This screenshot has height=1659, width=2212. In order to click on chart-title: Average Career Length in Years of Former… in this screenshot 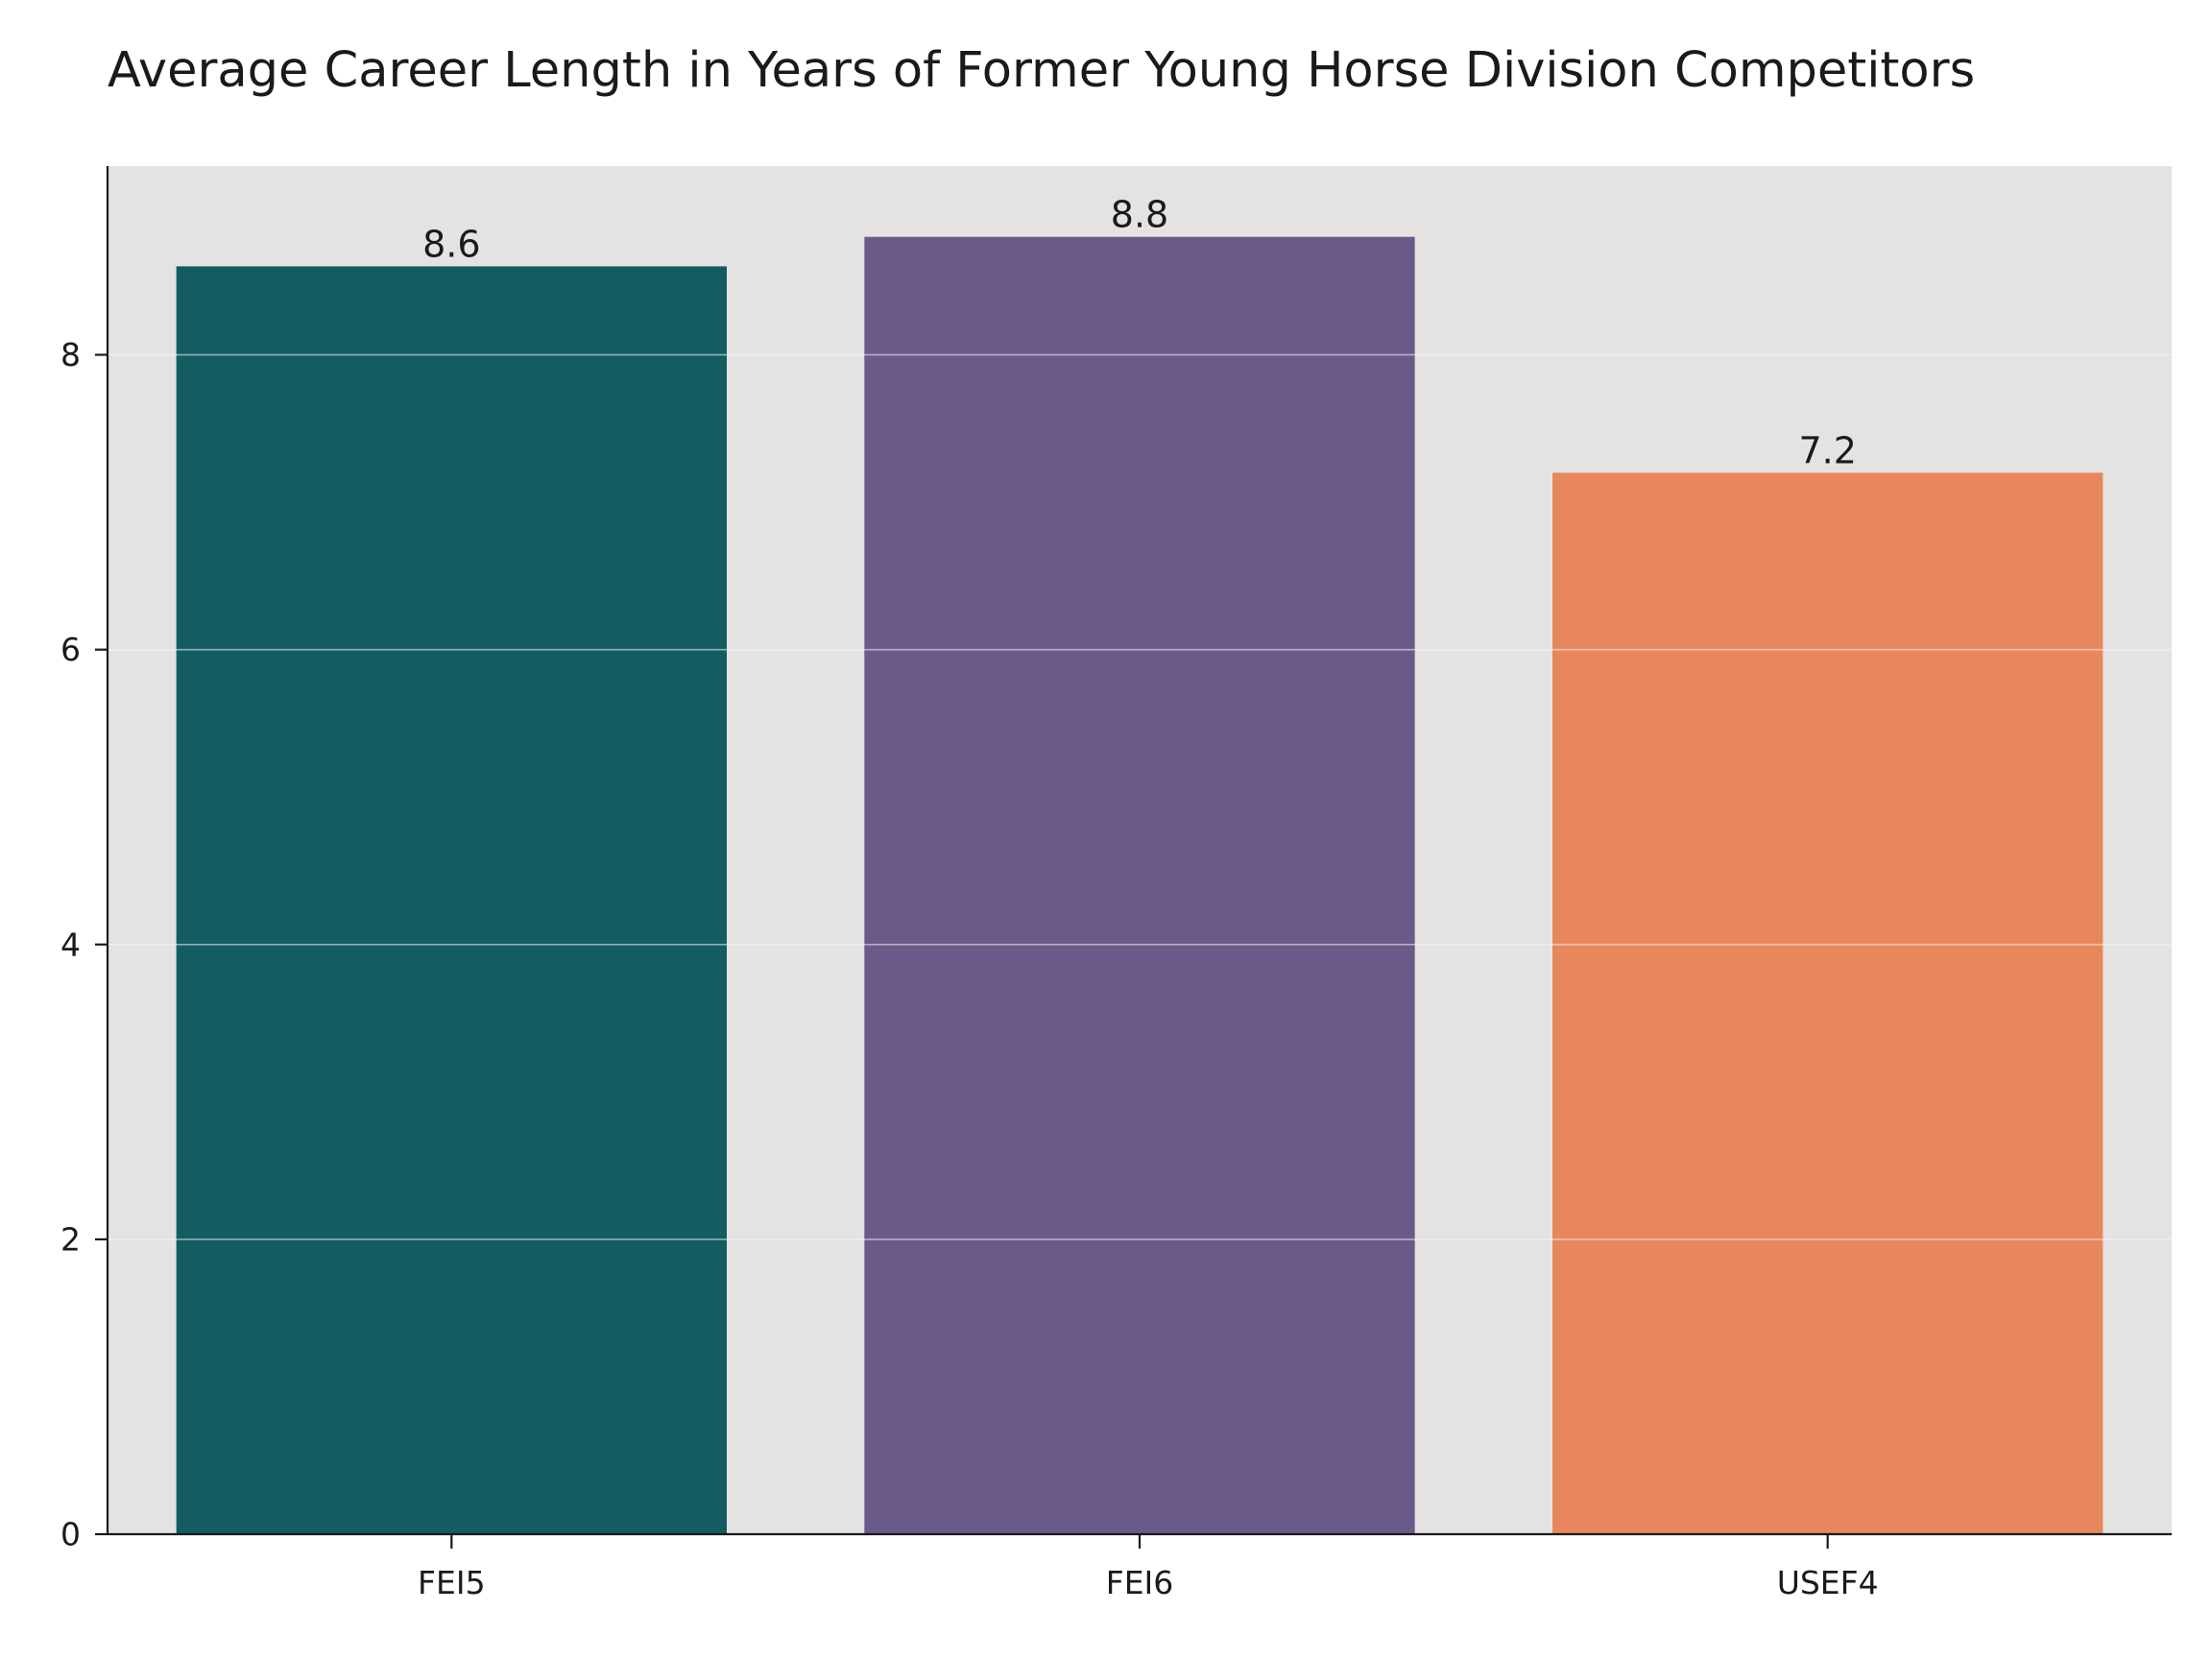, I will do `click(1042, 71)`.